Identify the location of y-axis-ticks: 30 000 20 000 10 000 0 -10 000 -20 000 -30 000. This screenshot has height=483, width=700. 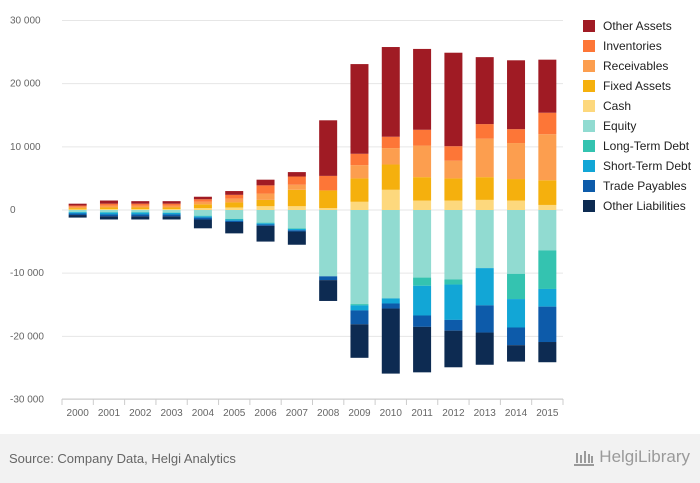
(27, 211).